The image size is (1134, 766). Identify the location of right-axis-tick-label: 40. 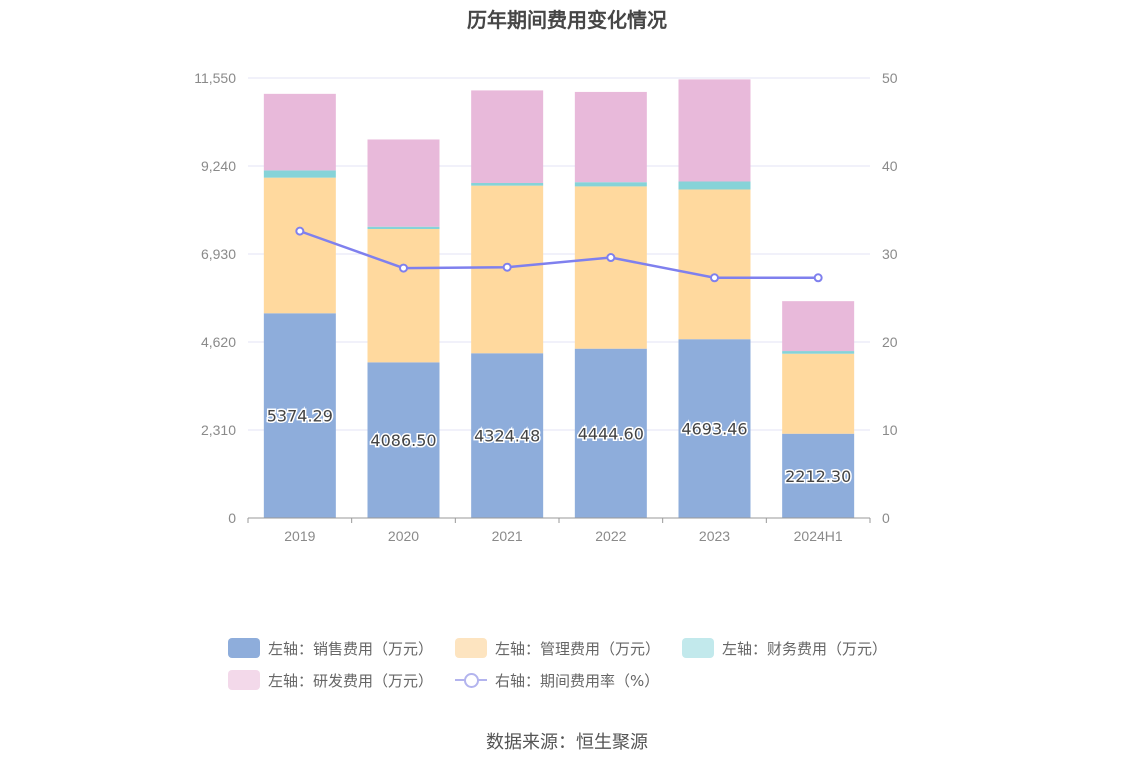
(890, 166).